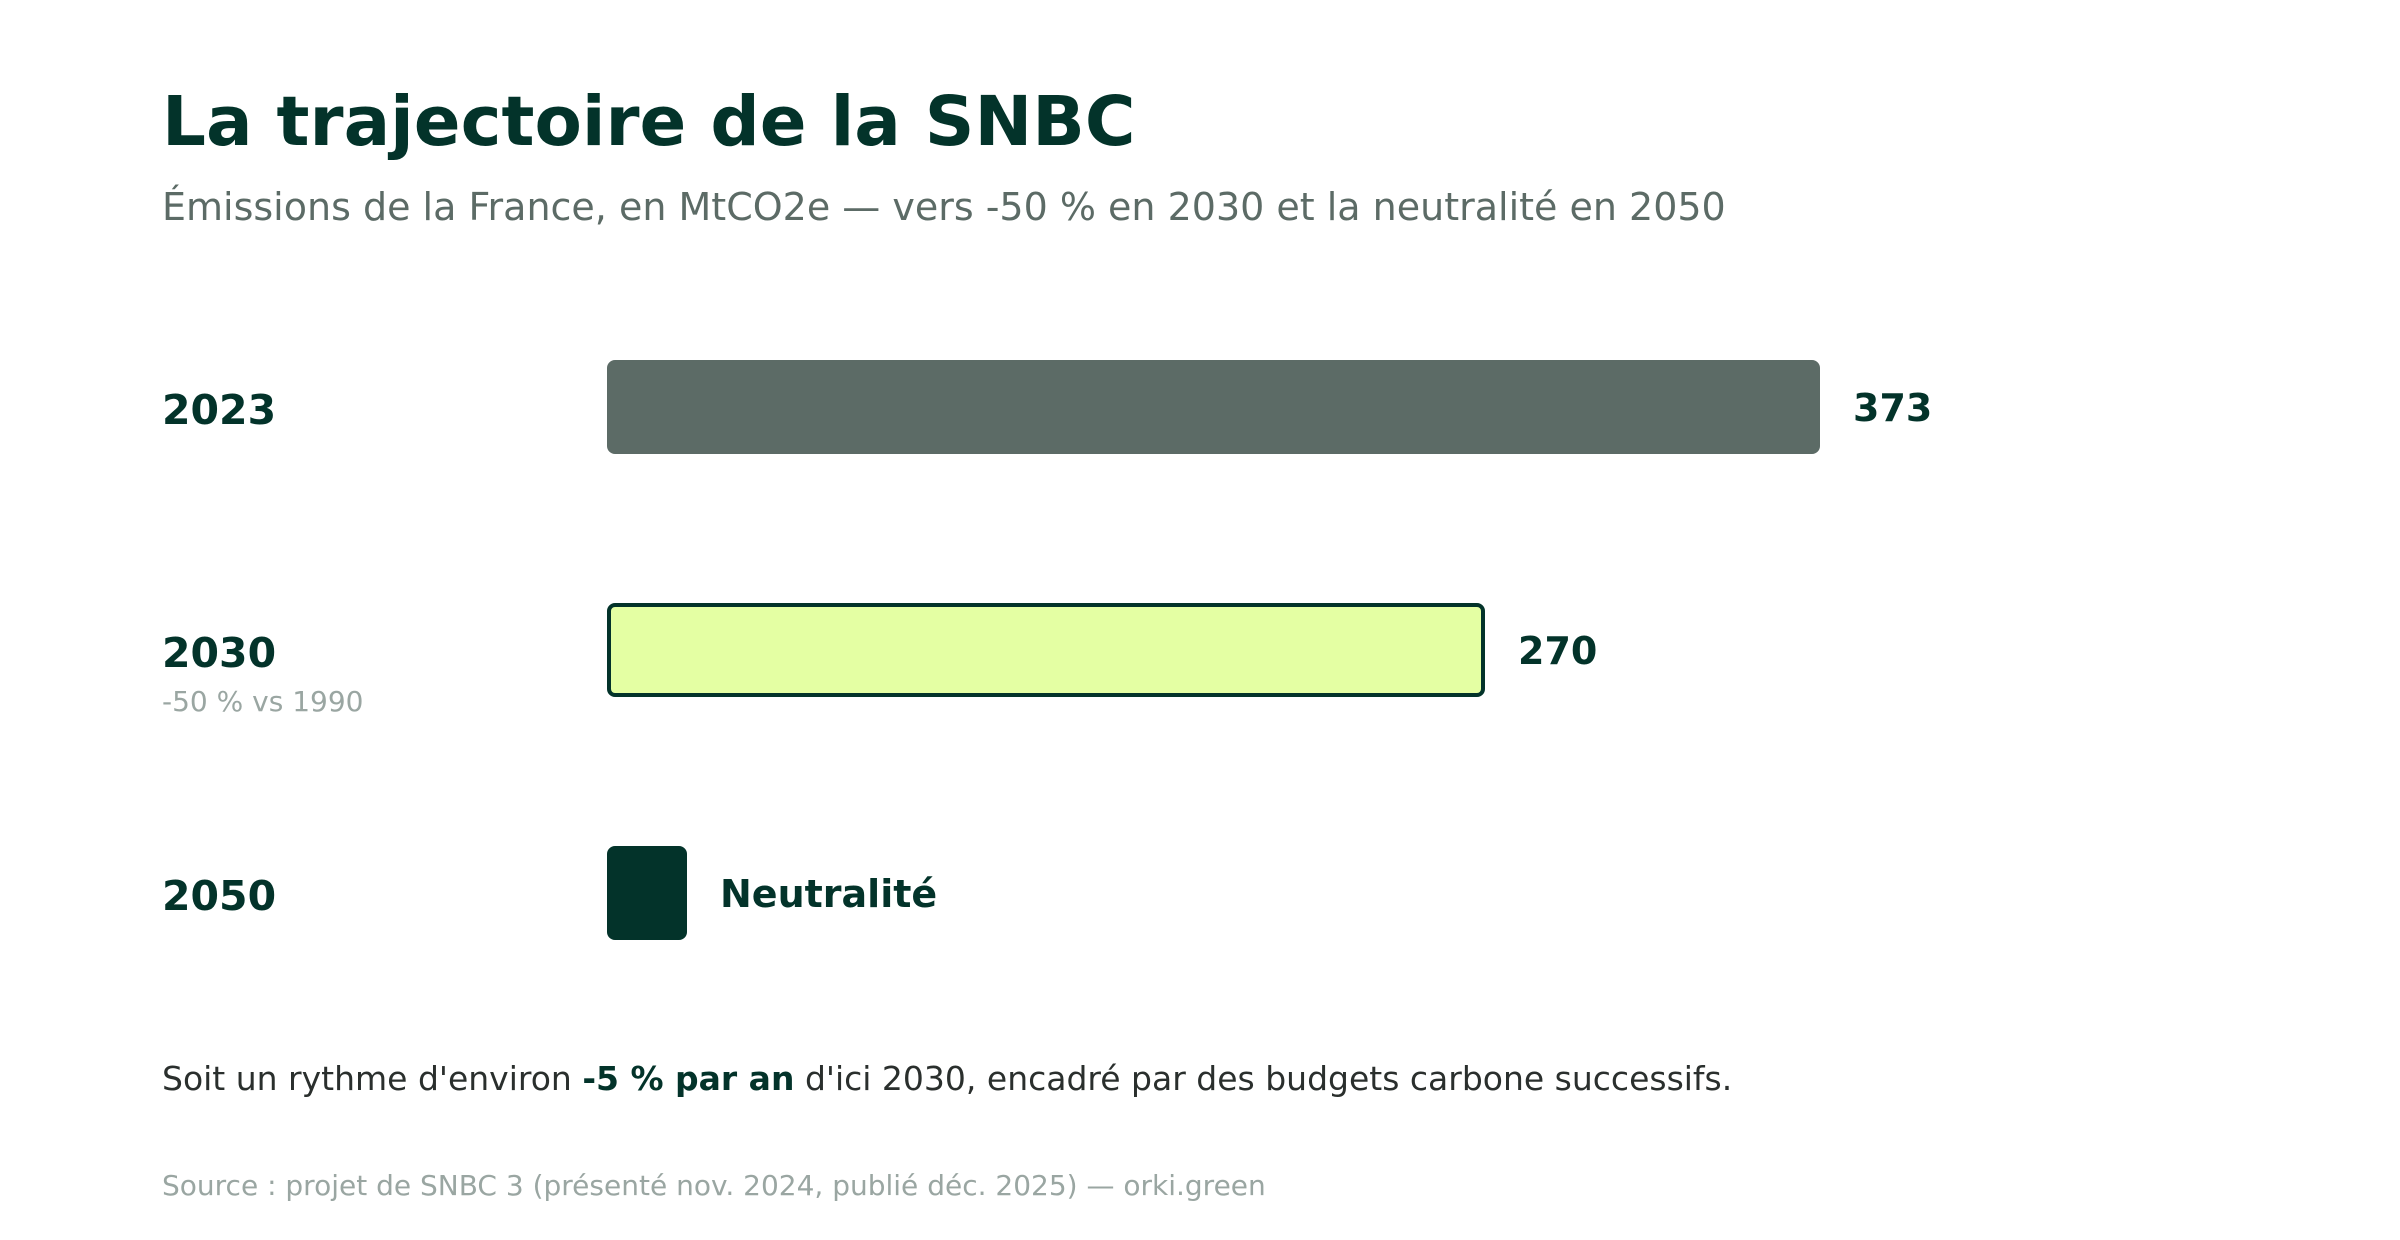 The width and height of the screenshot is (2400, 1240). Describe the element at coordinates (1200, 893) in the screenshot. I see `bar-row-2050: 2050 Neutralité` at that location.